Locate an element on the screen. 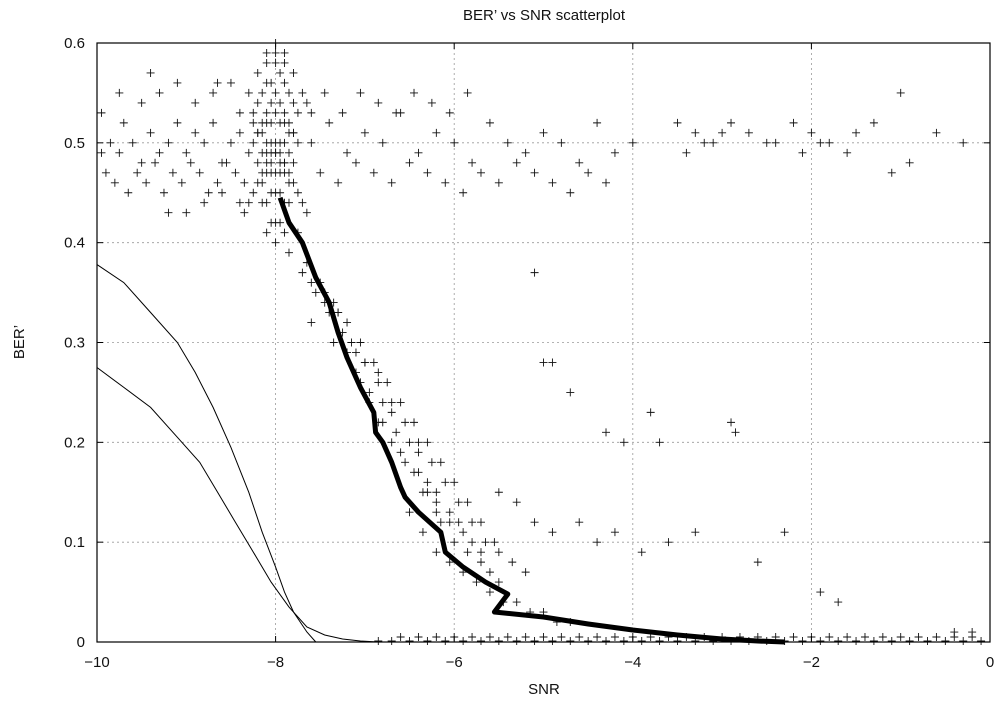 The image size is (1000, 704). y-tick-label: 0.1 is located at coordinates (74, 542).